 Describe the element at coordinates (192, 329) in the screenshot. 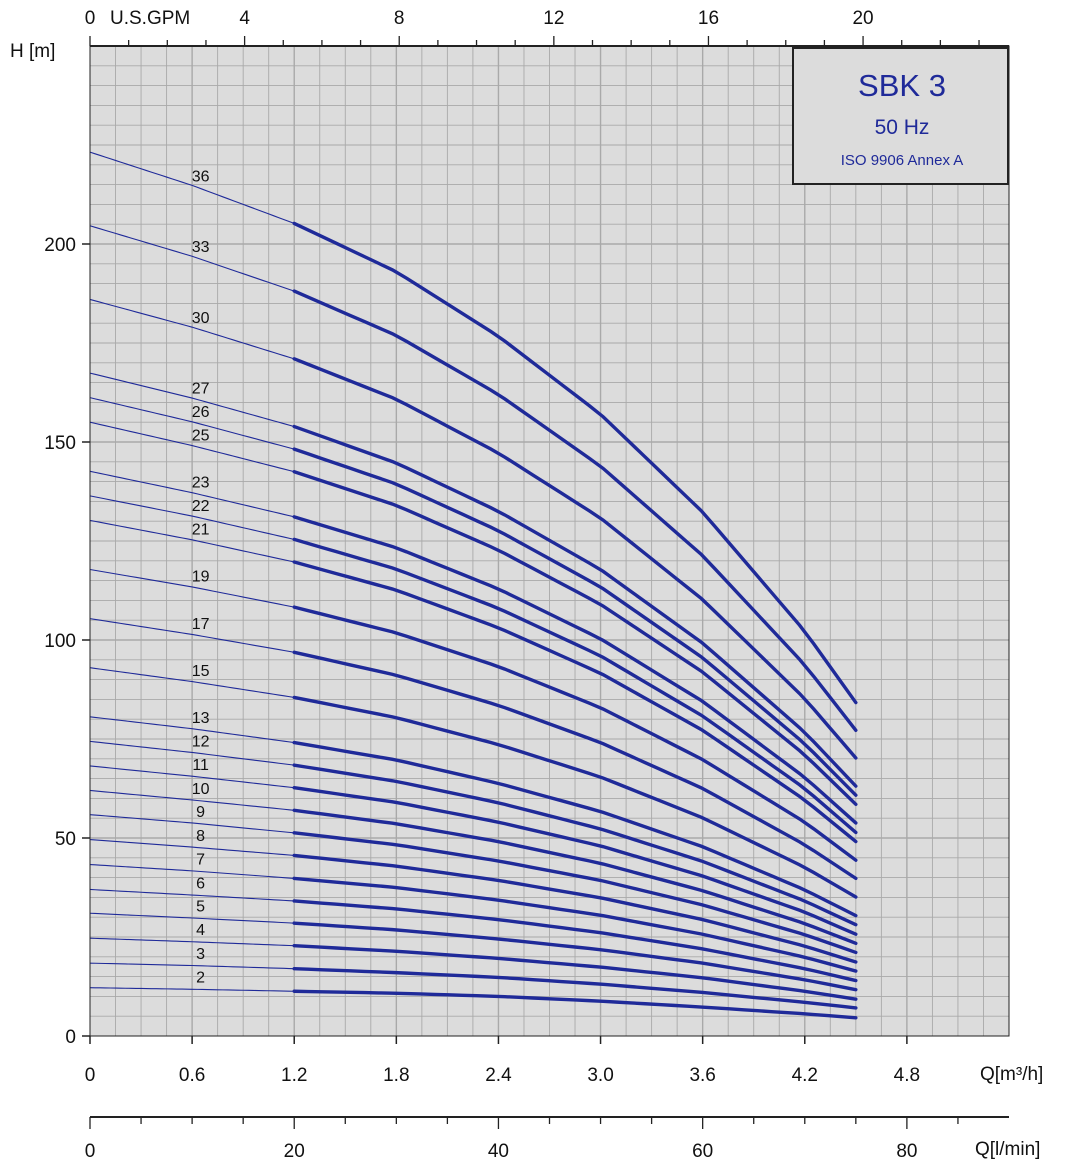

I see `curve-30-low-flow` at that location.